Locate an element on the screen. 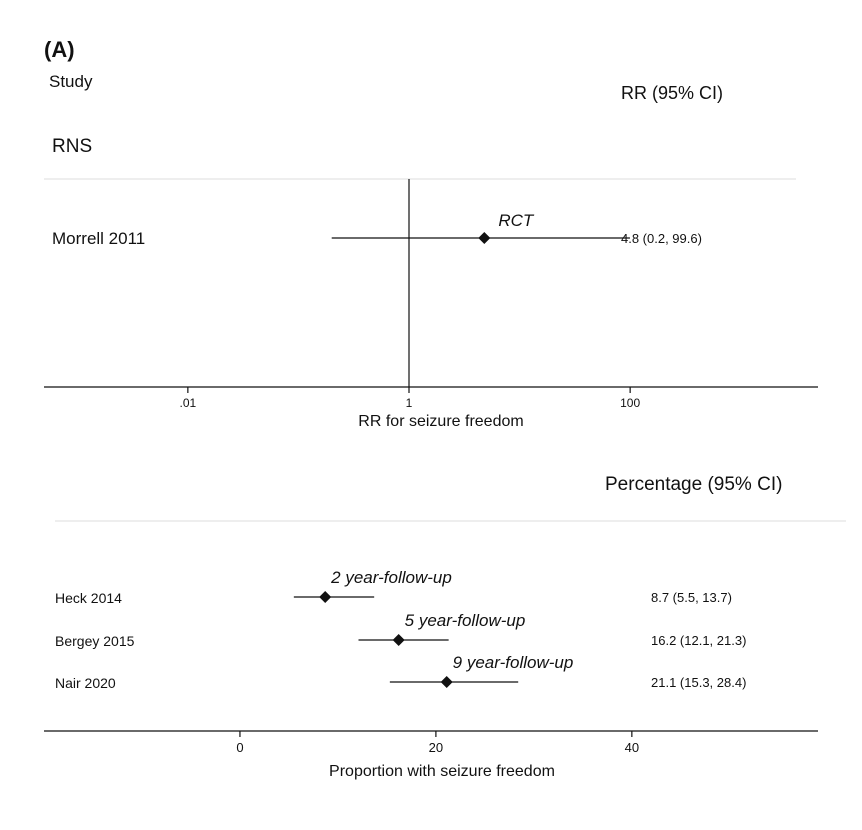 The width and height of the screenshot is (862, 830). percentage-column-header: Percentage (95% CI) is located at coordinates (693, 484).